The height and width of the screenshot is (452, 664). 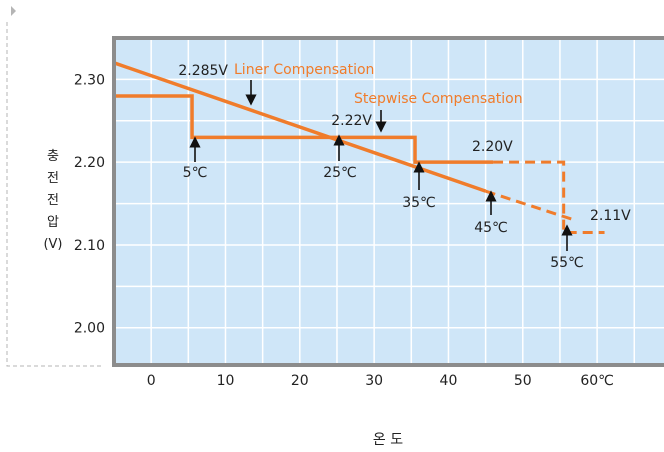 I want to click on annotation-label: 45℃, so click(x=491, y=228).